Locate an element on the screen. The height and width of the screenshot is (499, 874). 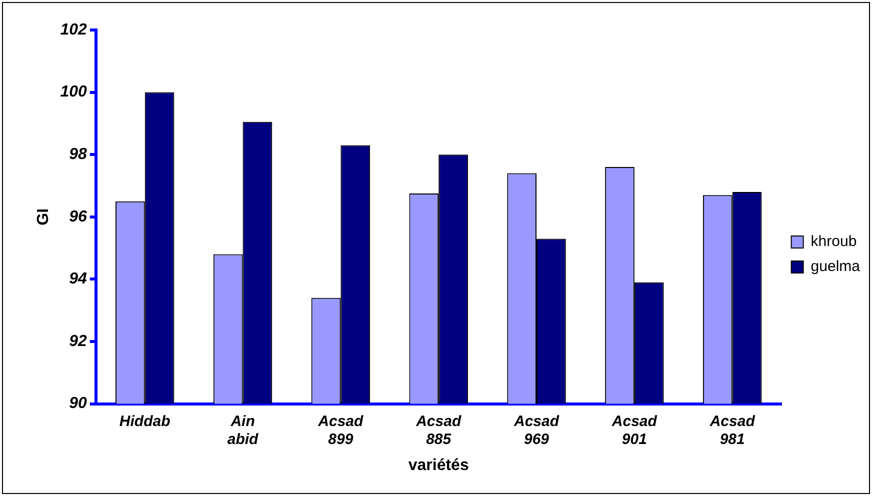
legend-label: guelma is located at coordinates (835, 267).